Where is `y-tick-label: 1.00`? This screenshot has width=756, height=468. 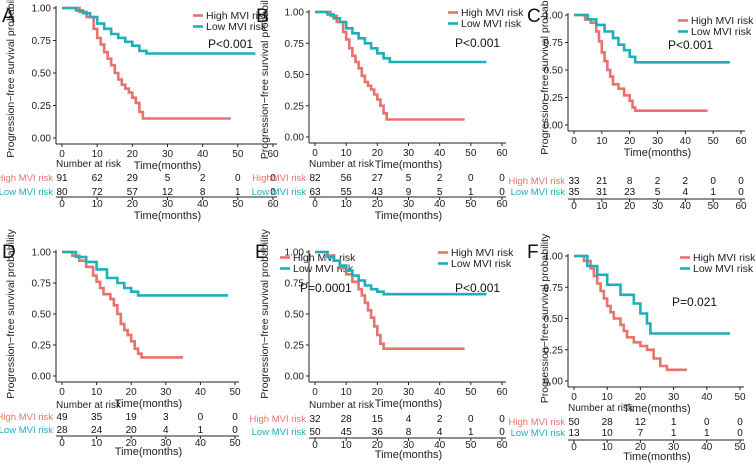
y-tick-label: 1.00 is located at coordinates (42, 9).